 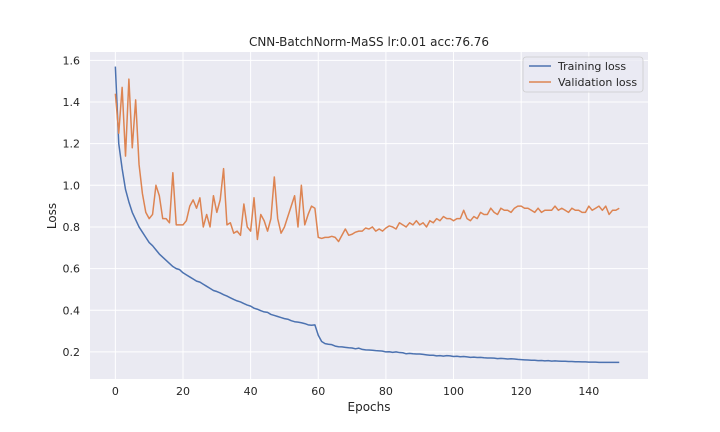 I want to click on x-tick-label: 100, so click(x=453, y=391).